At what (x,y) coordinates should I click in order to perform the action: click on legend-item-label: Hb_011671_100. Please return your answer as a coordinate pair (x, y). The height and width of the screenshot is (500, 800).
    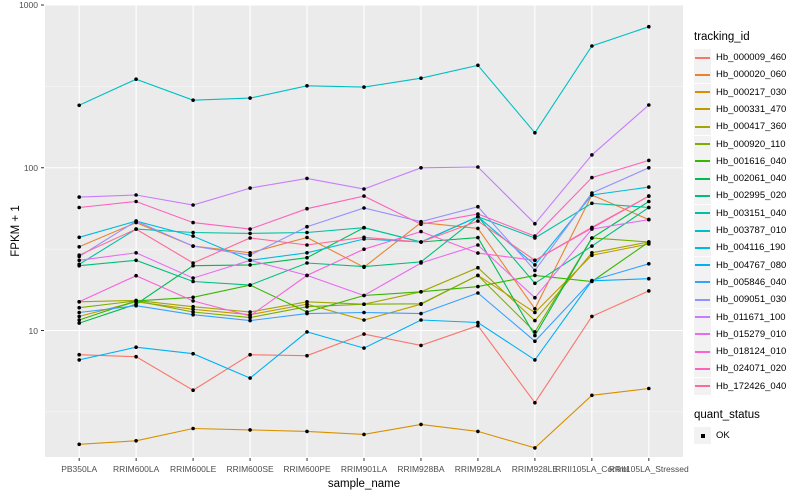
    Looking at the image, I should click on (751, 317).